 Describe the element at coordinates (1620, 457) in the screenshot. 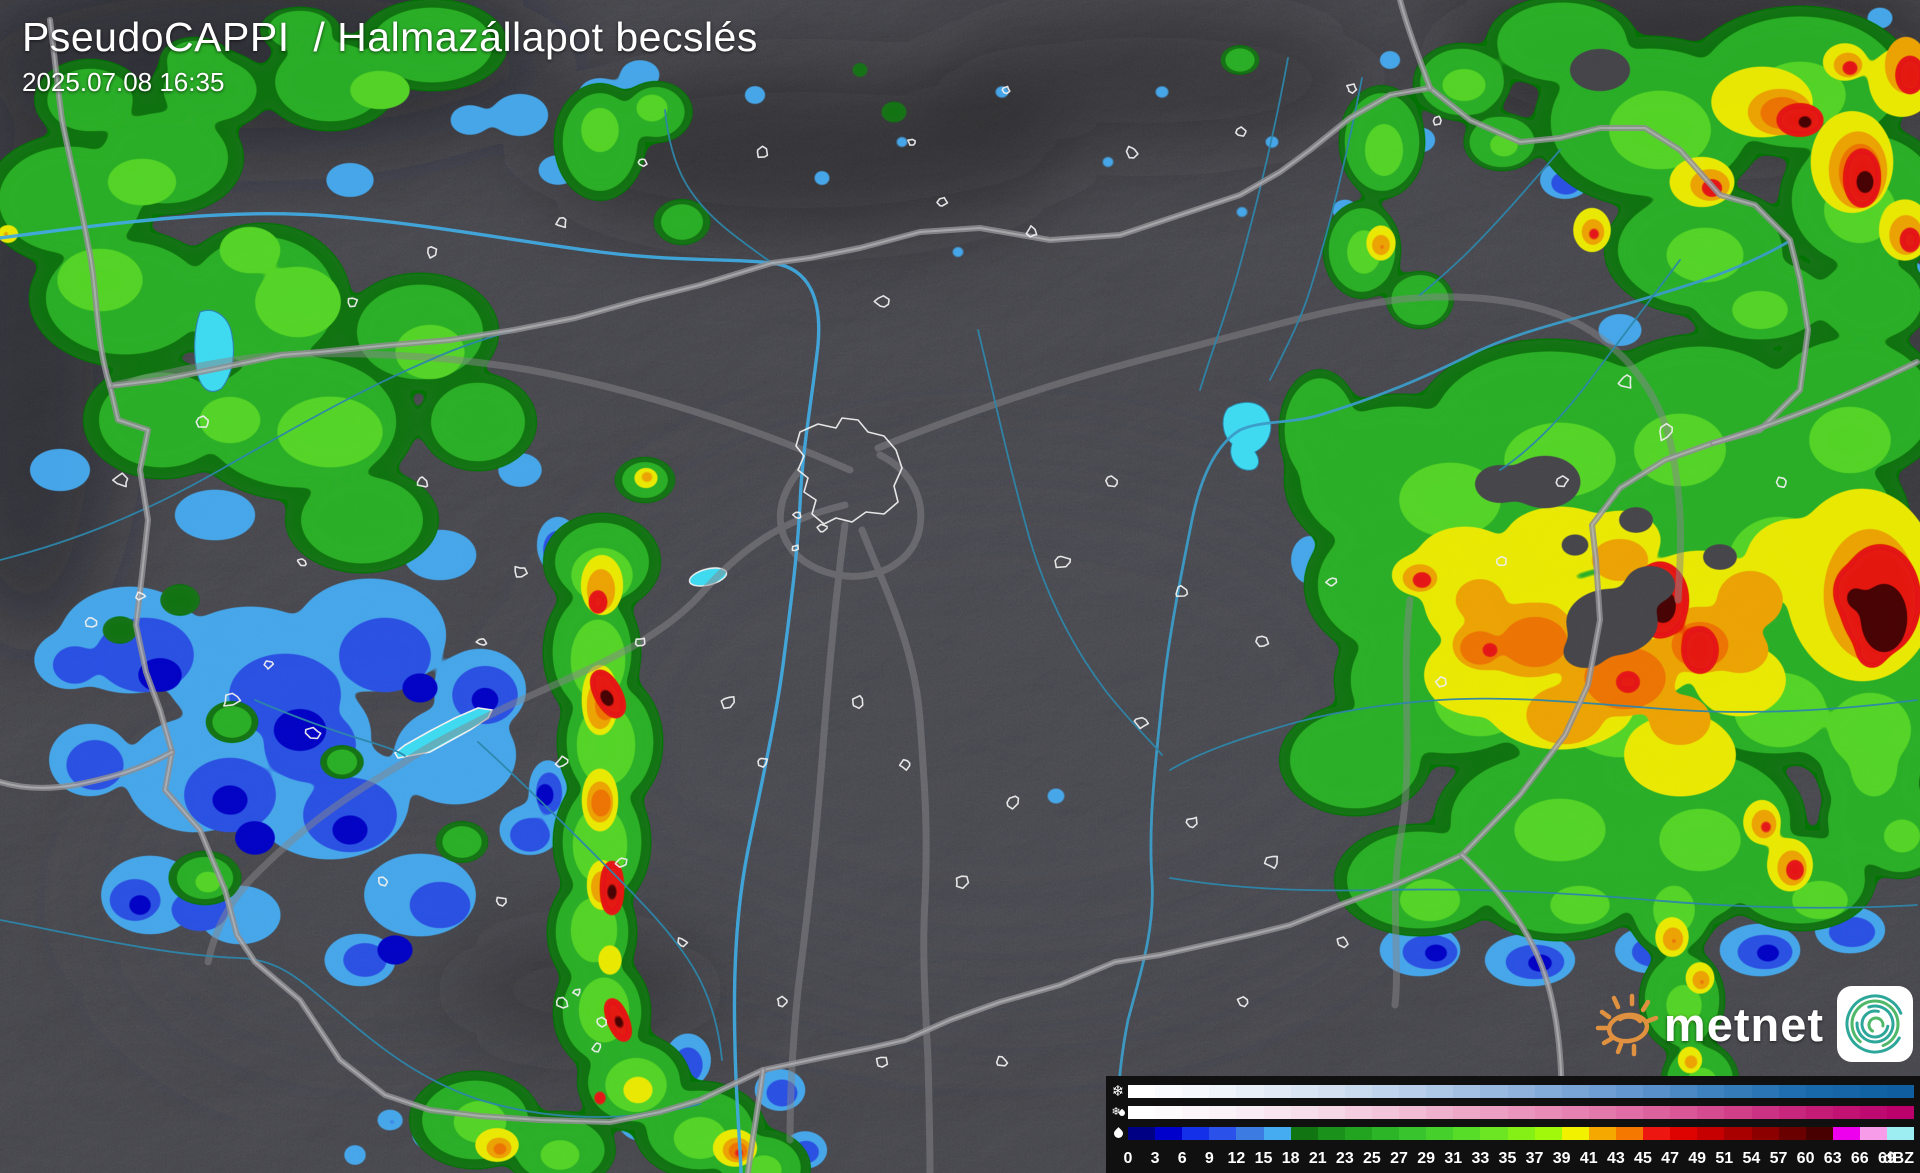

I see `road-m35` at that location.